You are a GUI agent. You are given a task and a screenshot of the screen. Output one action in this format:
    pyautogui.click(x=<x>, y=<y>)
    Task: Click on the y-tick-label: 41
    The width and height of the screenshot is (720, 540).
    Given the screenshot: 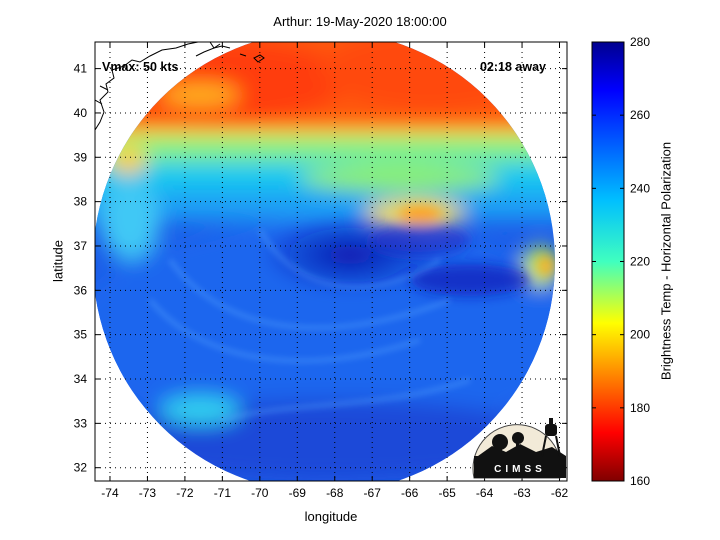 What is the action you would take?
    pyautogui.click(x=81, y=69)
    